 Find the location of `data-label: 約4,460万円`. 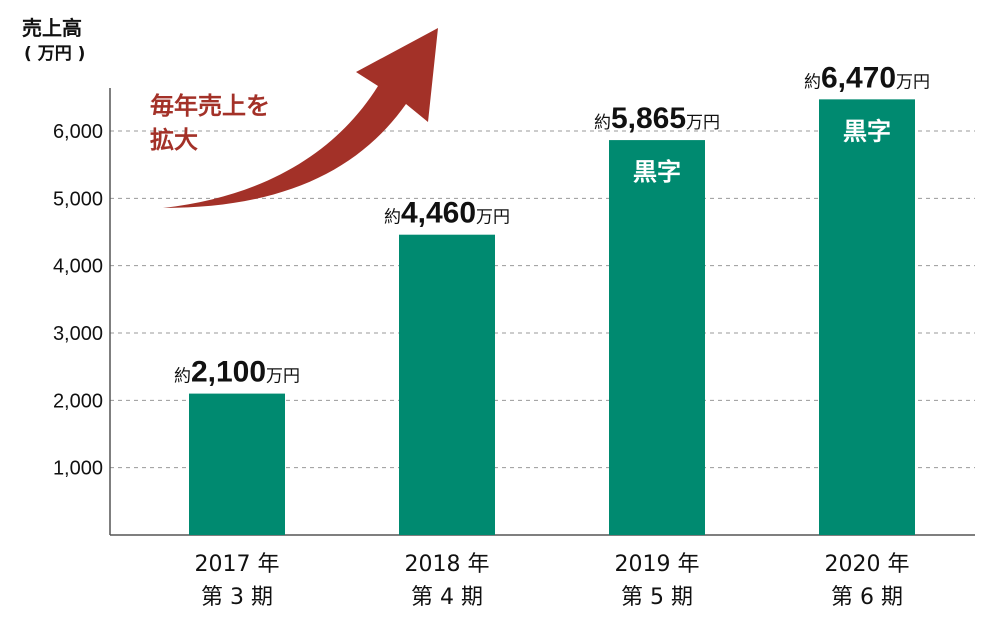

data-label: 約4,460万円 is located at coordinates (447, 213).